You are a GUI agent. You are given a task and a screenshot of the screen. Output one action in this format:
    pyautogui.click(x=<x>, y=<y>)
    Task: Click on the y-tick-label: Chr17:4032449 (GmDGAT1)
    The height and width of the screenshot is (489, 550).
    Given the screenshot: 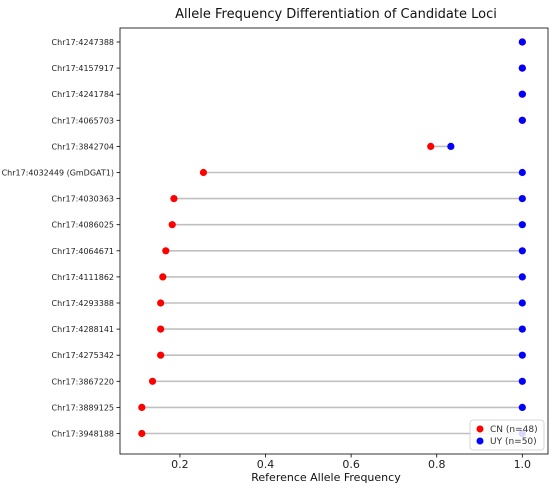 What is the action you would take?
    pyautogui.click(x=58, y=173)
    